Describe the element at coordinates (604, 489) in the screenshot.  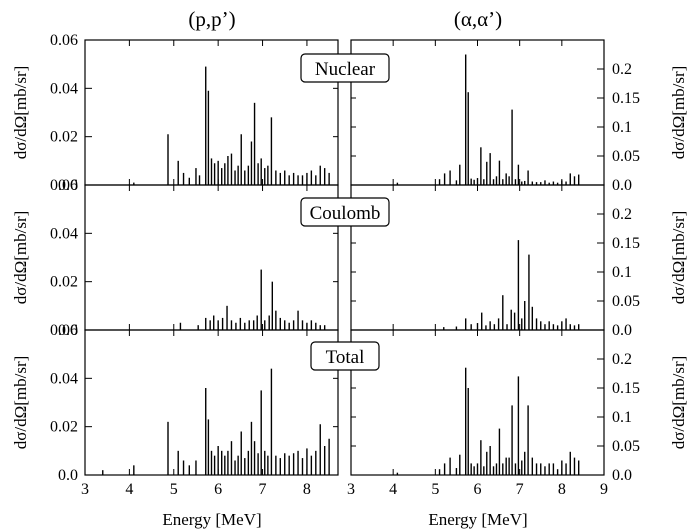
I see `x-tick-label: 9` at that location.